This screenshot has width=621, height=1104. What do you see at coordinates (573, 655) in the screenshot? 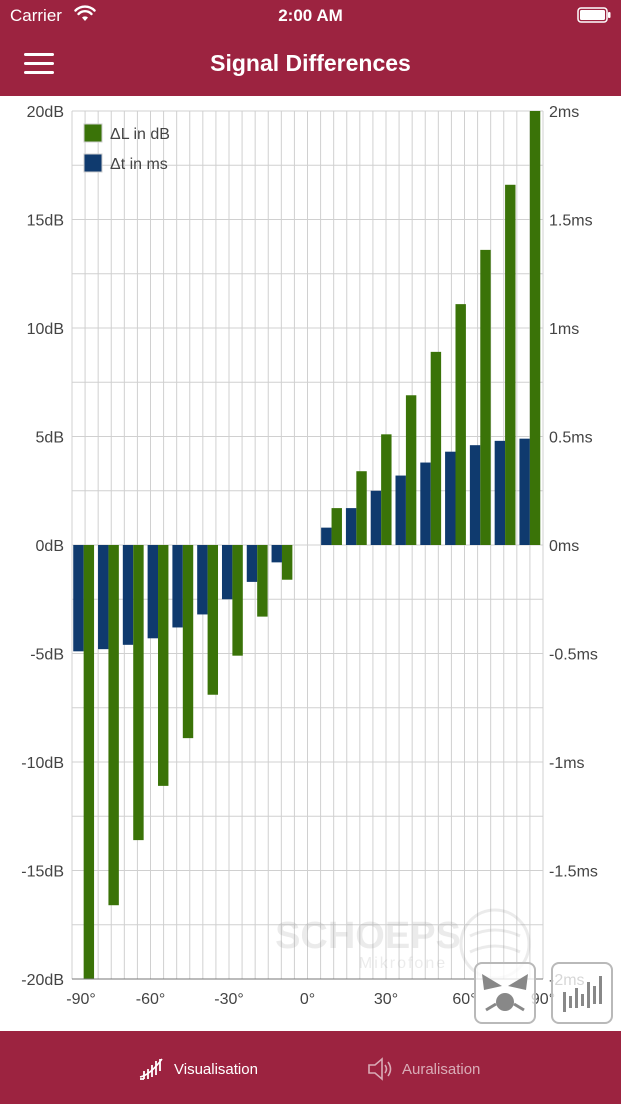
I see `right-tick-label: -0.5ms` at bounding box center [573, 655].